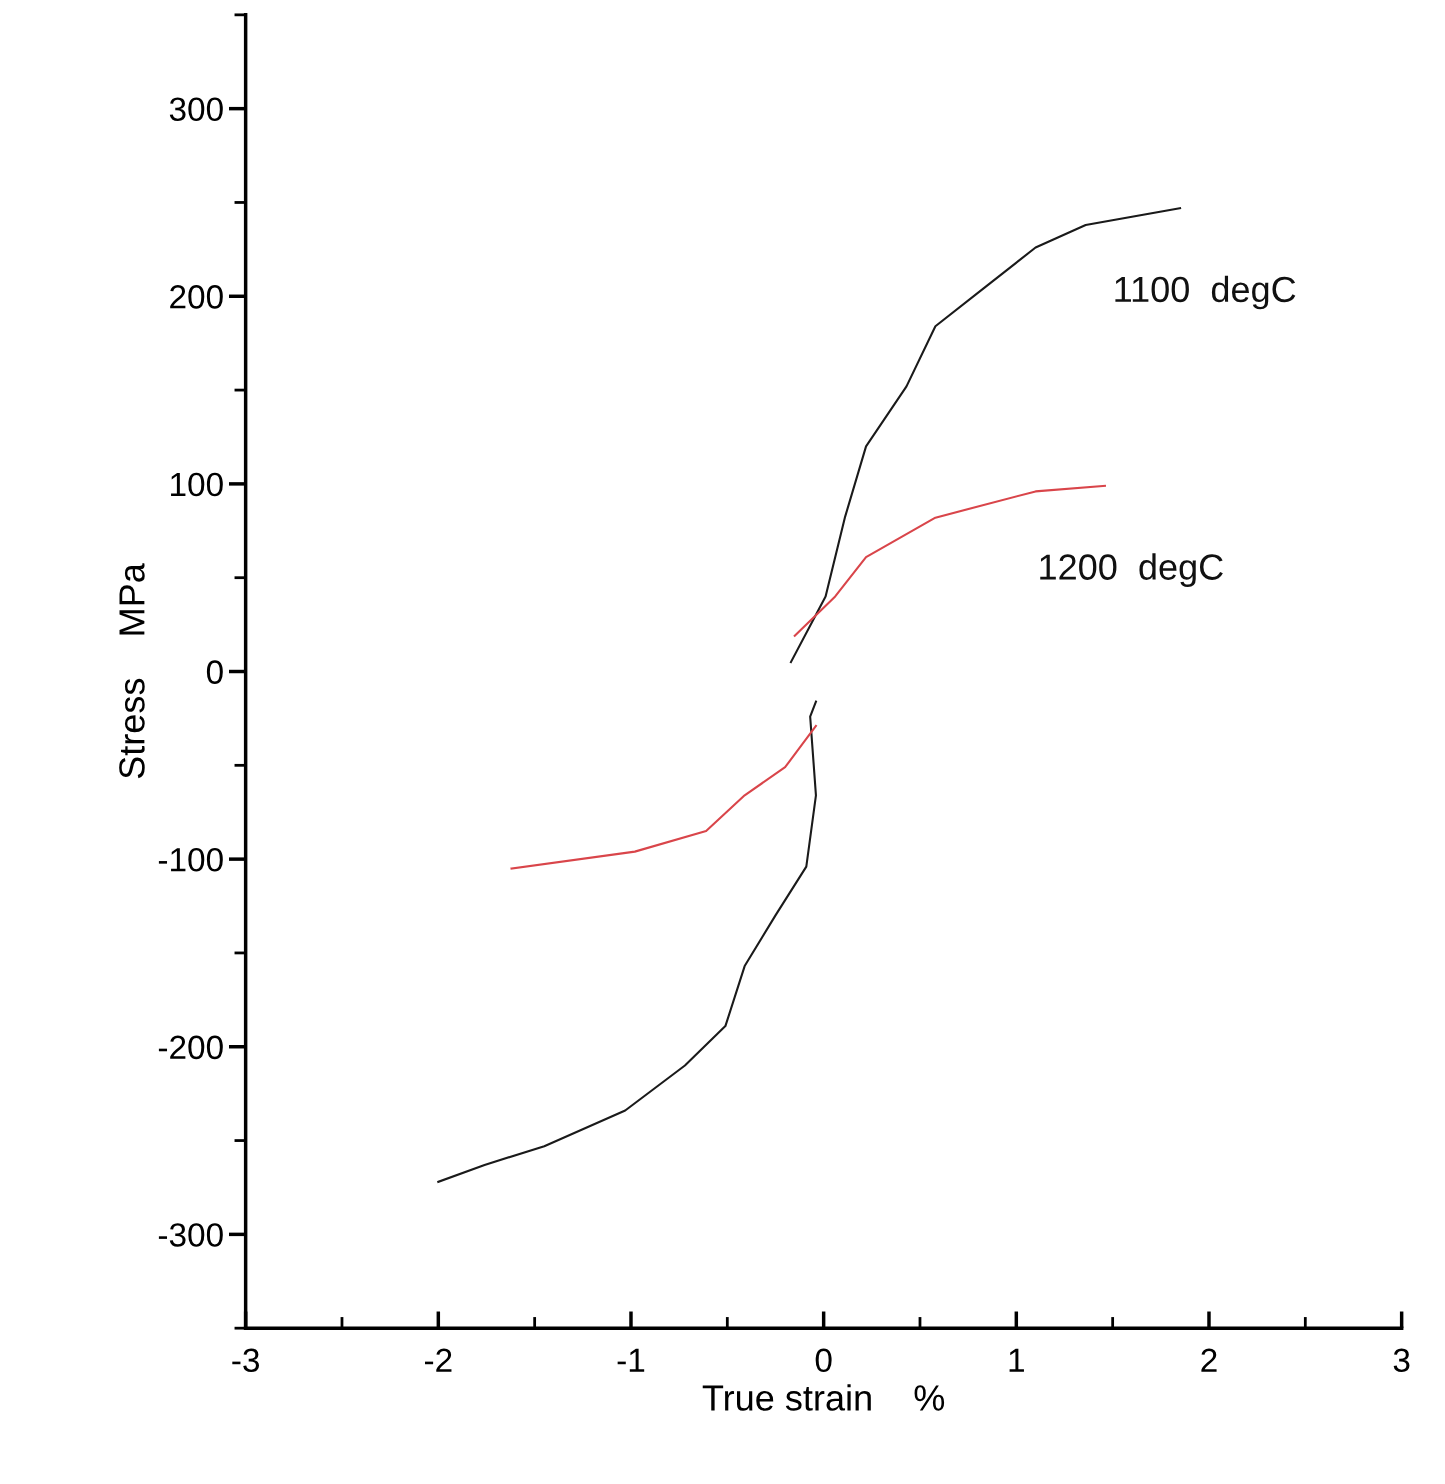  What do you see at coordinates (438, 1360) in the screenshot?
I see `x-tick-label: -2` at bounding box center [438, 1360].